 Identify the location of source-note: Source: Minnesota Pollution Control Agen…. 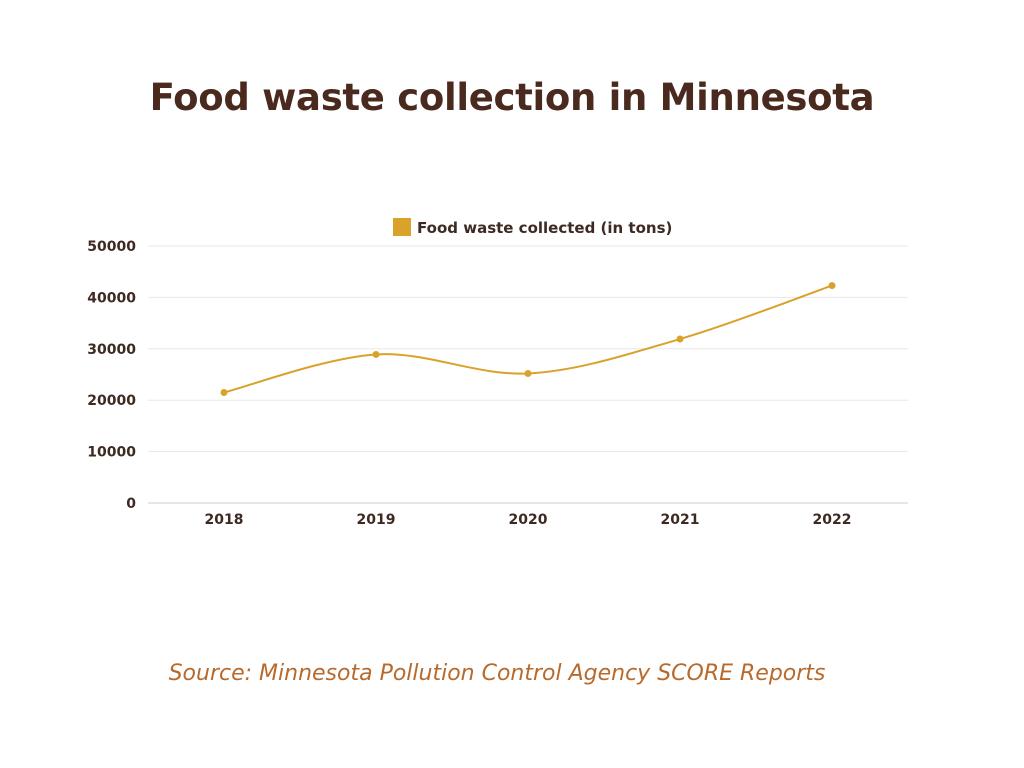
(497, 673).